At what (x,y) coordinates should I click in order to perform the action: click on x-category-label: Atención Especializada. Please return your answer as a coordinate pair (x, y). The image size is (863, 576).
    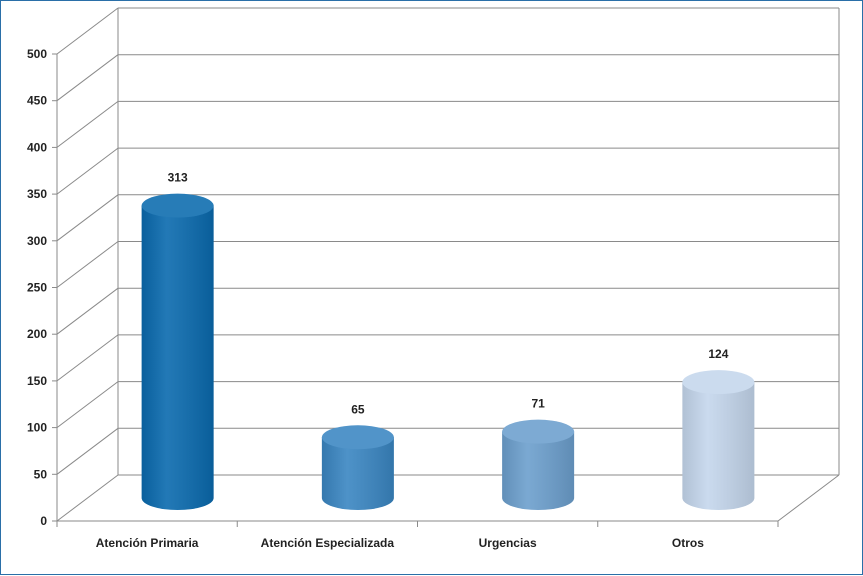
    Looking at the image, I should click on (328, 543).